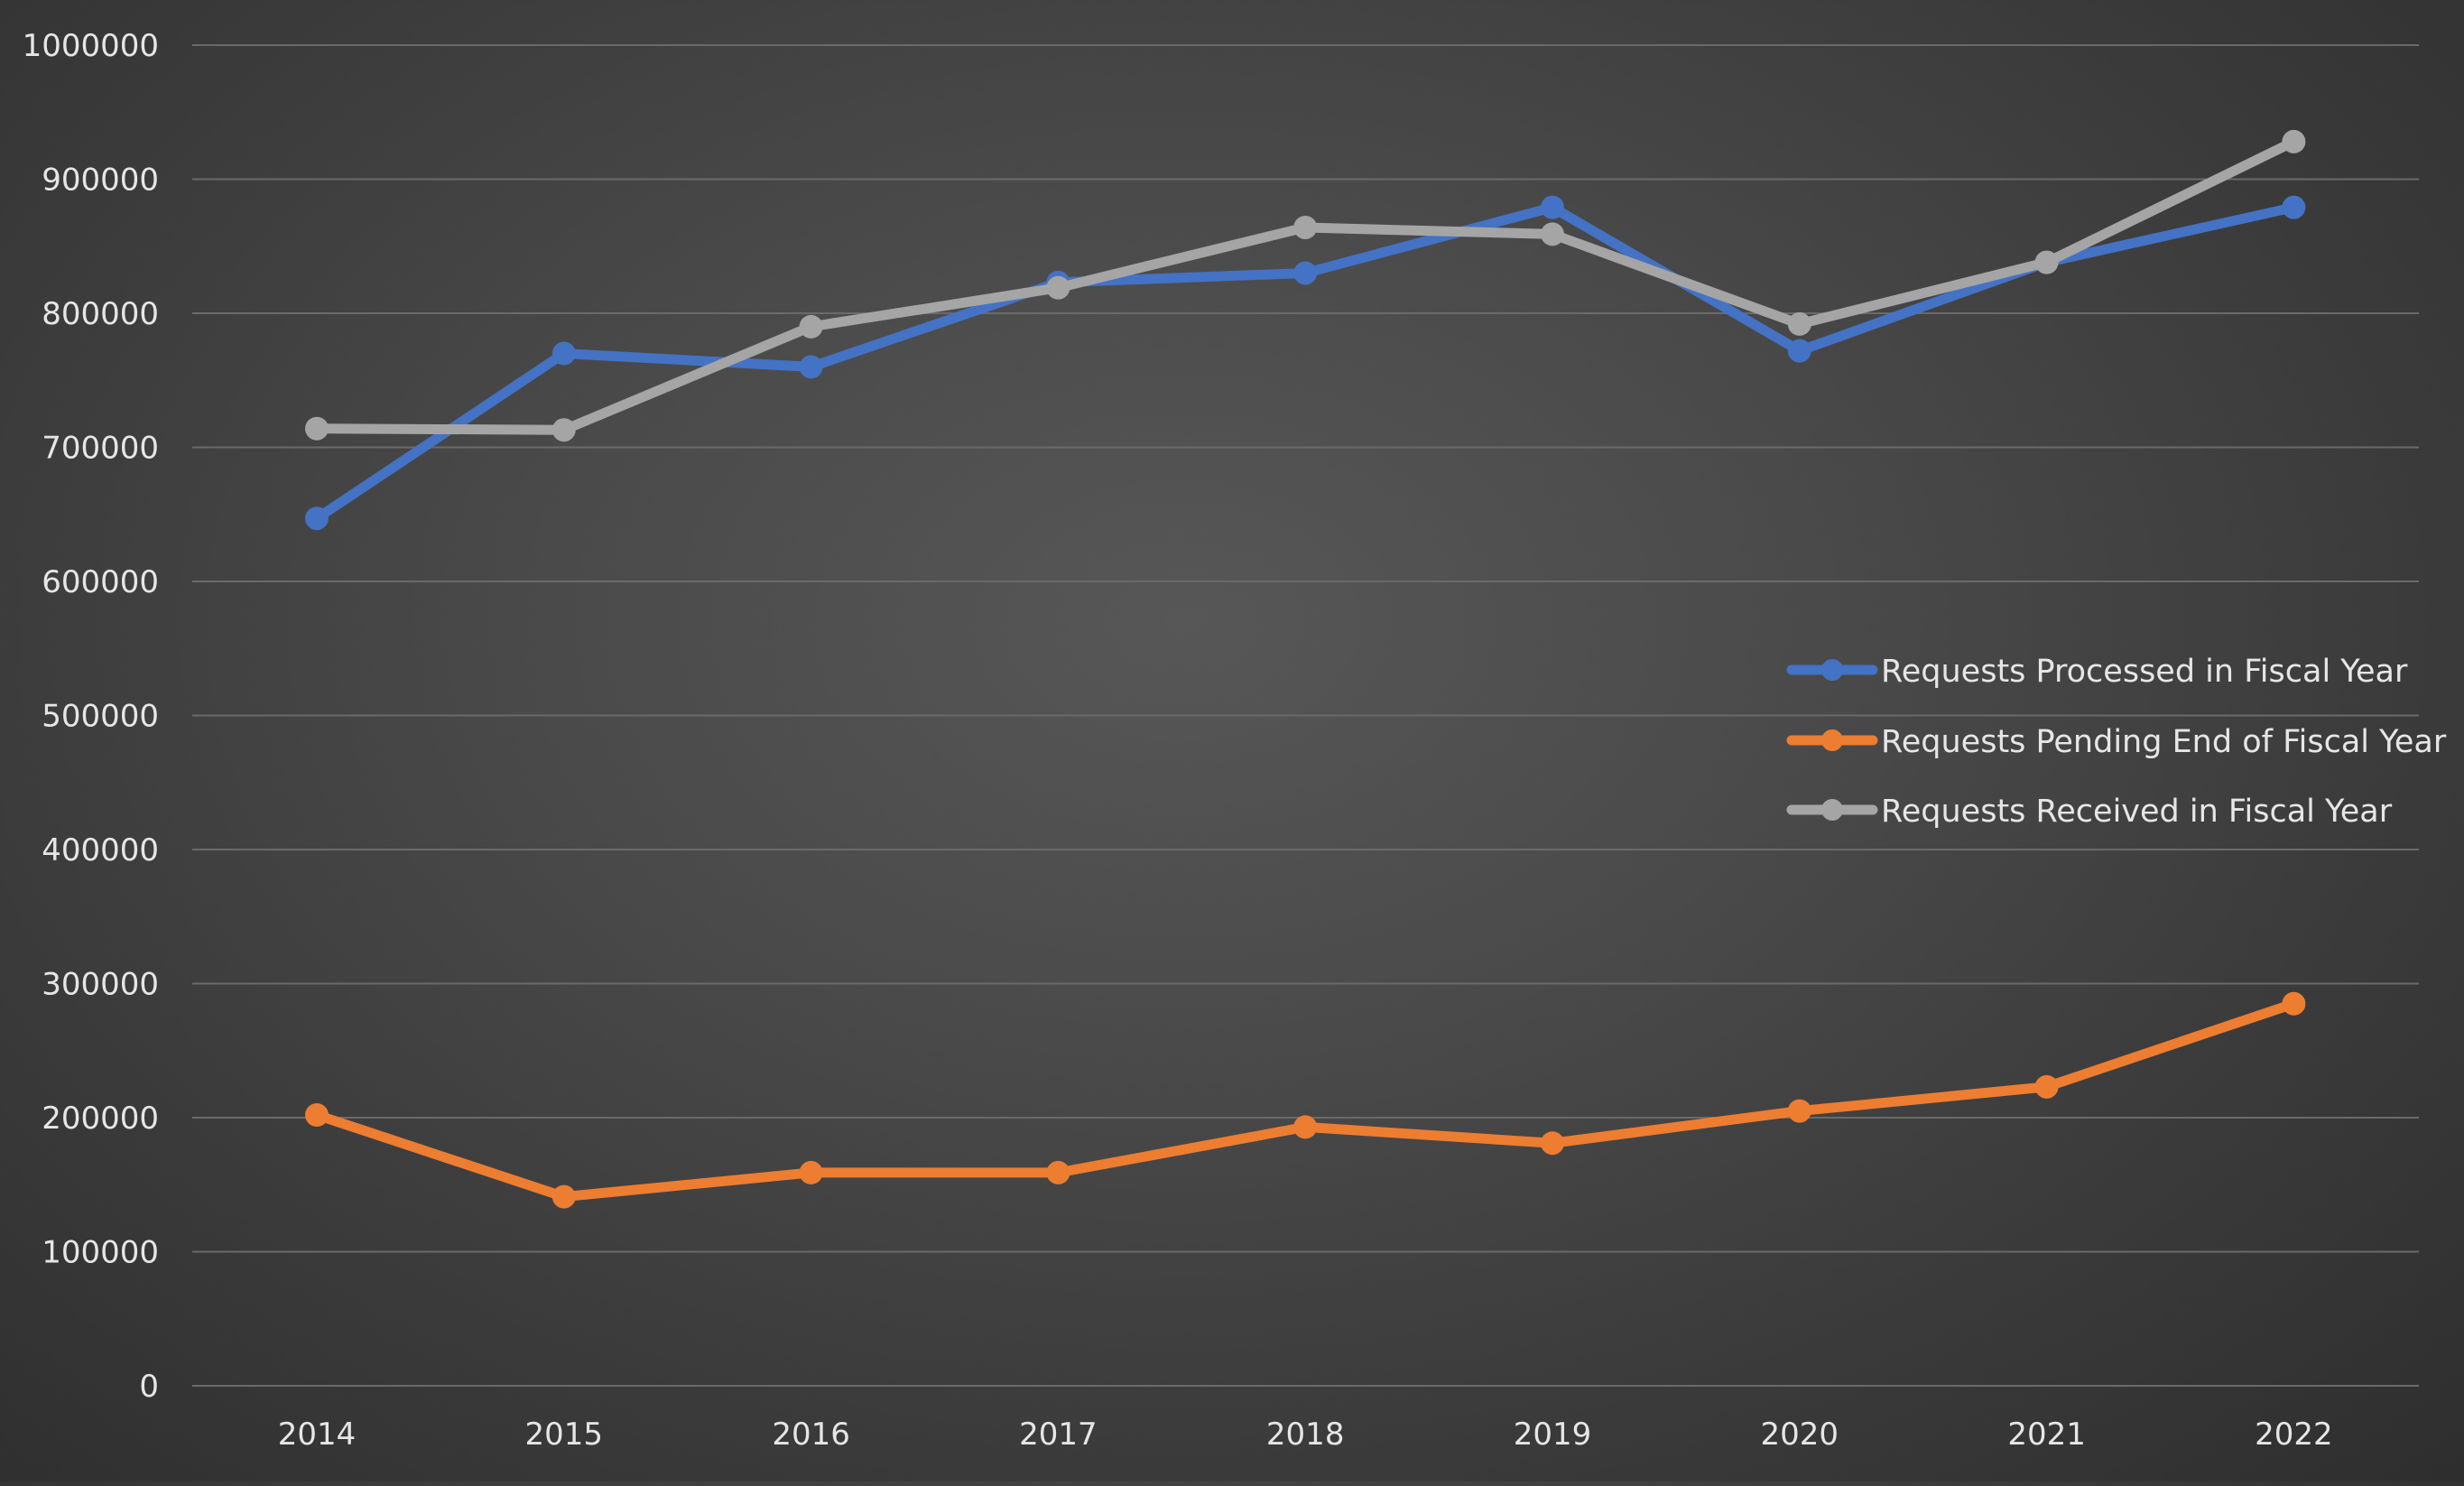 This screenshot has width=2464, height=1486. I want to click on x-tick-label: 2018, so click(1305, 1434).